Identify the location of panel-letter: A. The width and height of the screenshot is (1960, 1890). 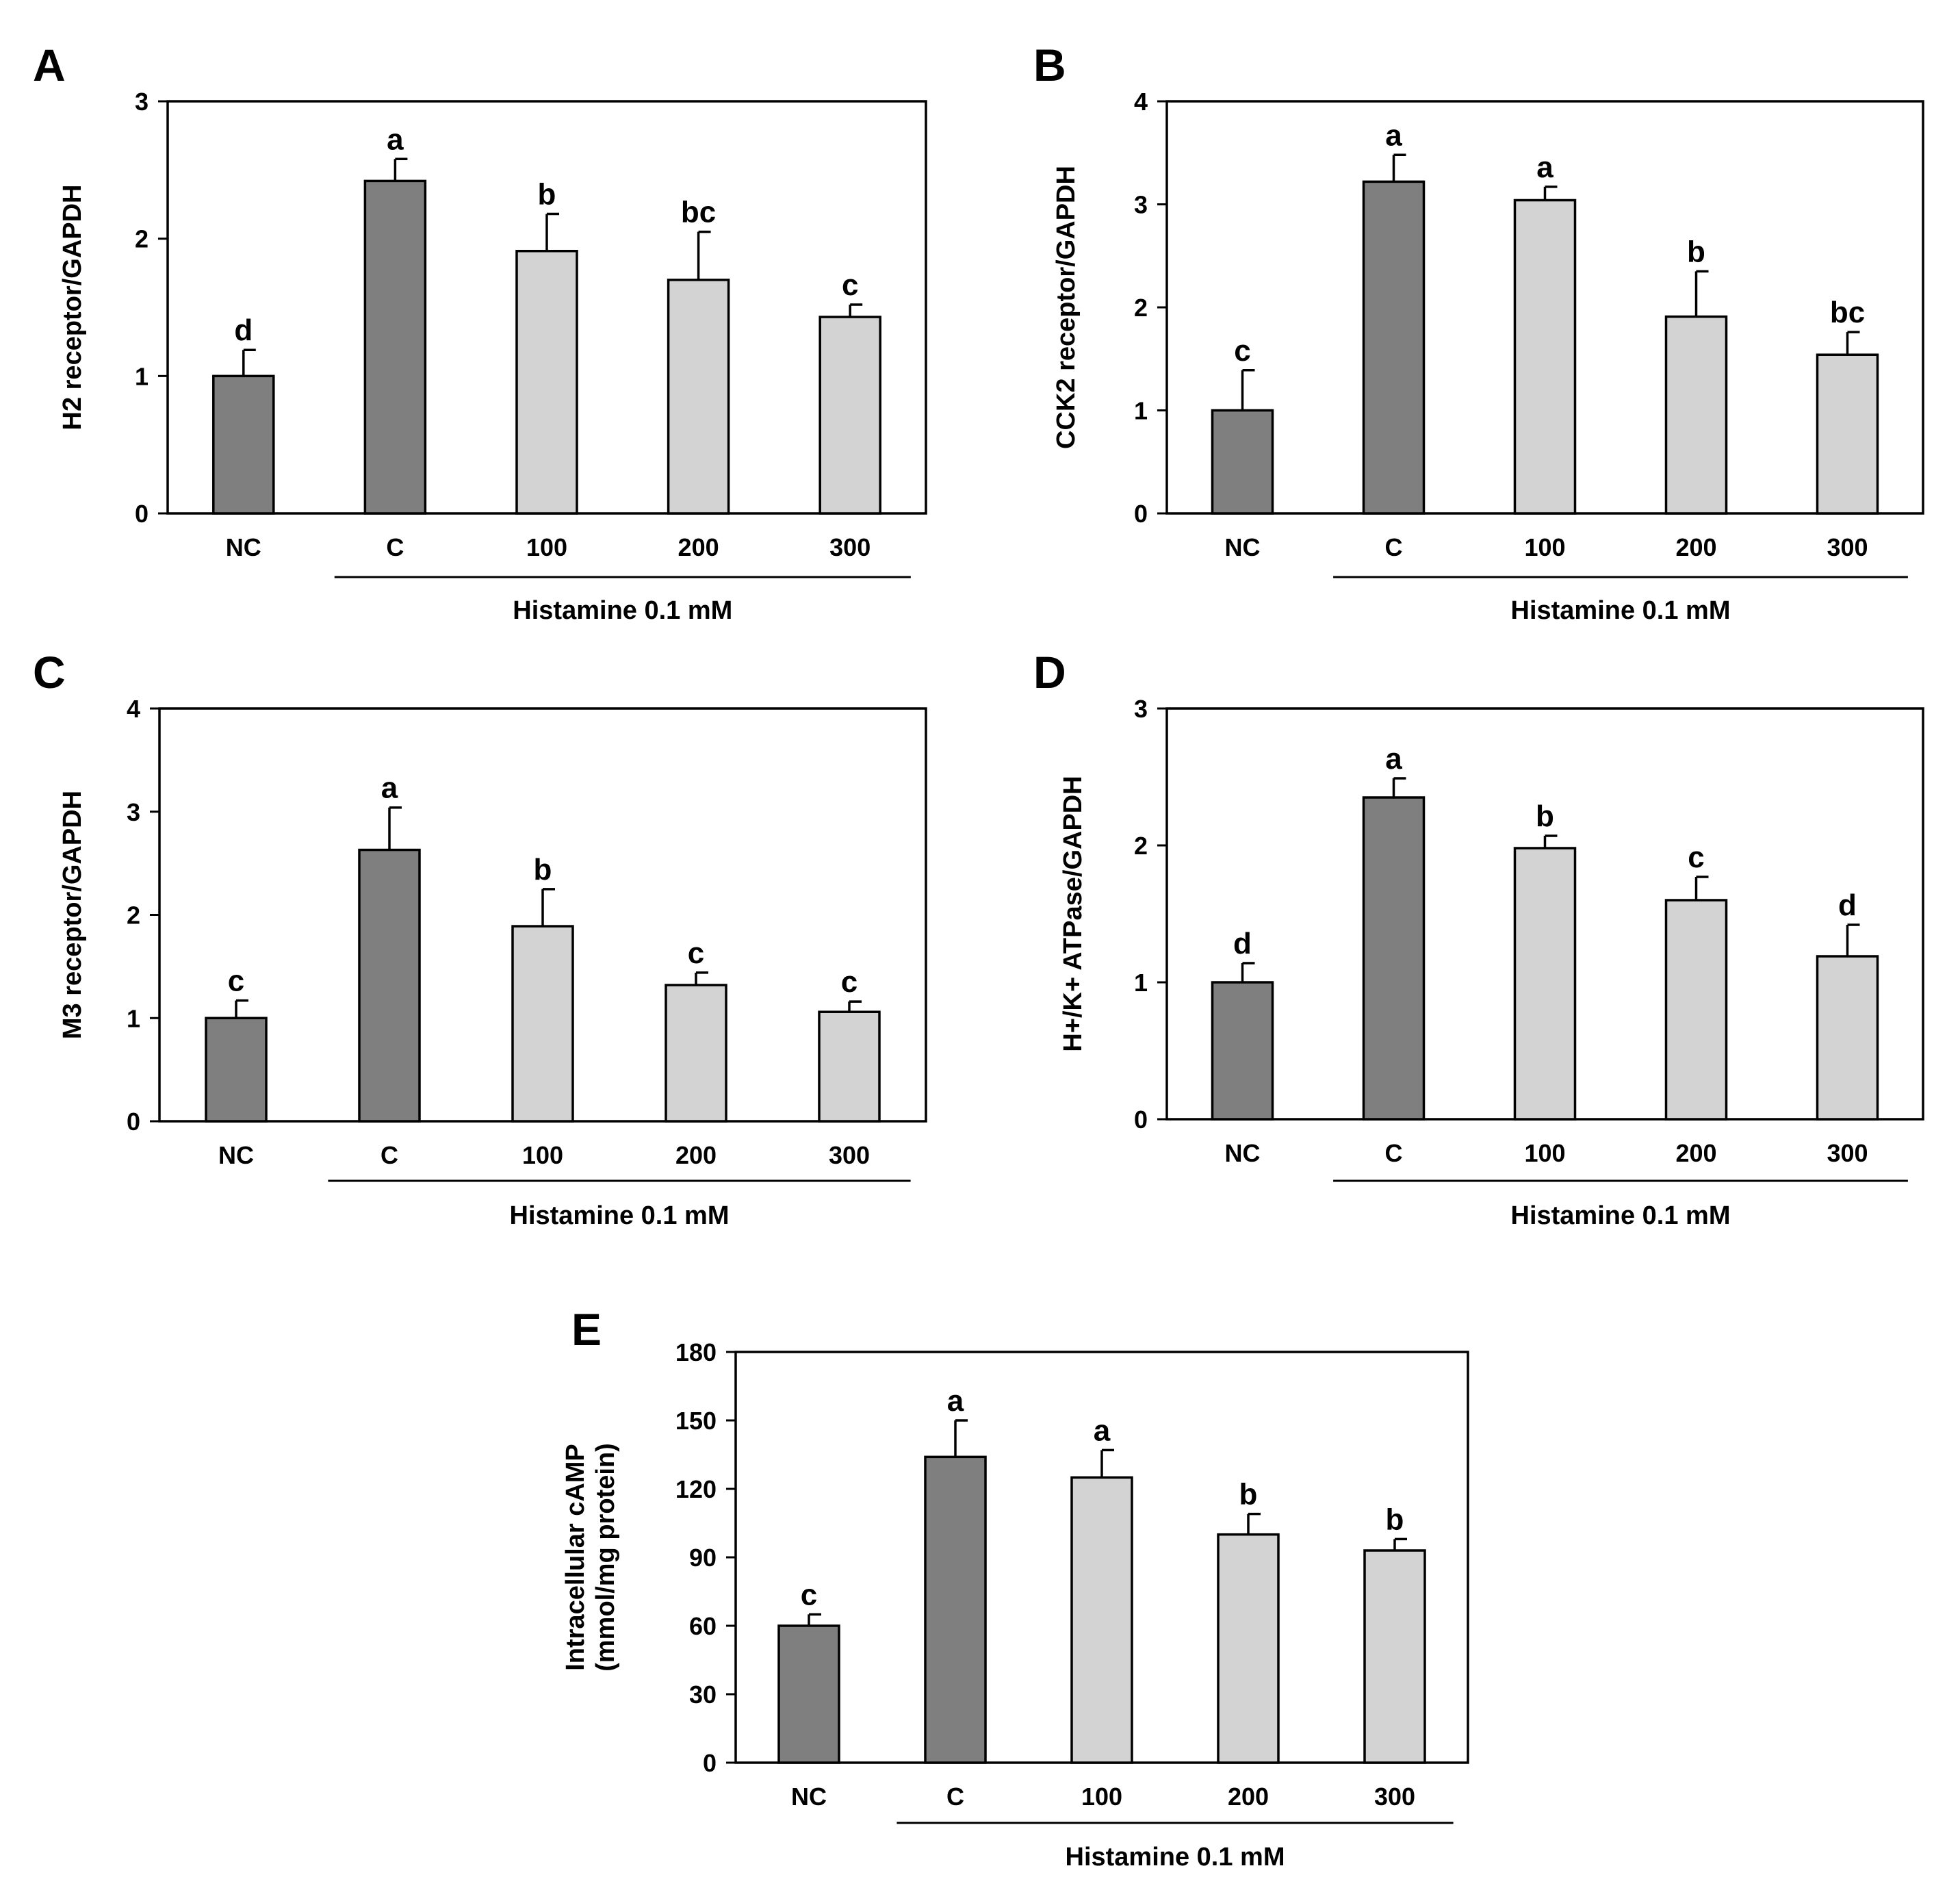
(49, 65).